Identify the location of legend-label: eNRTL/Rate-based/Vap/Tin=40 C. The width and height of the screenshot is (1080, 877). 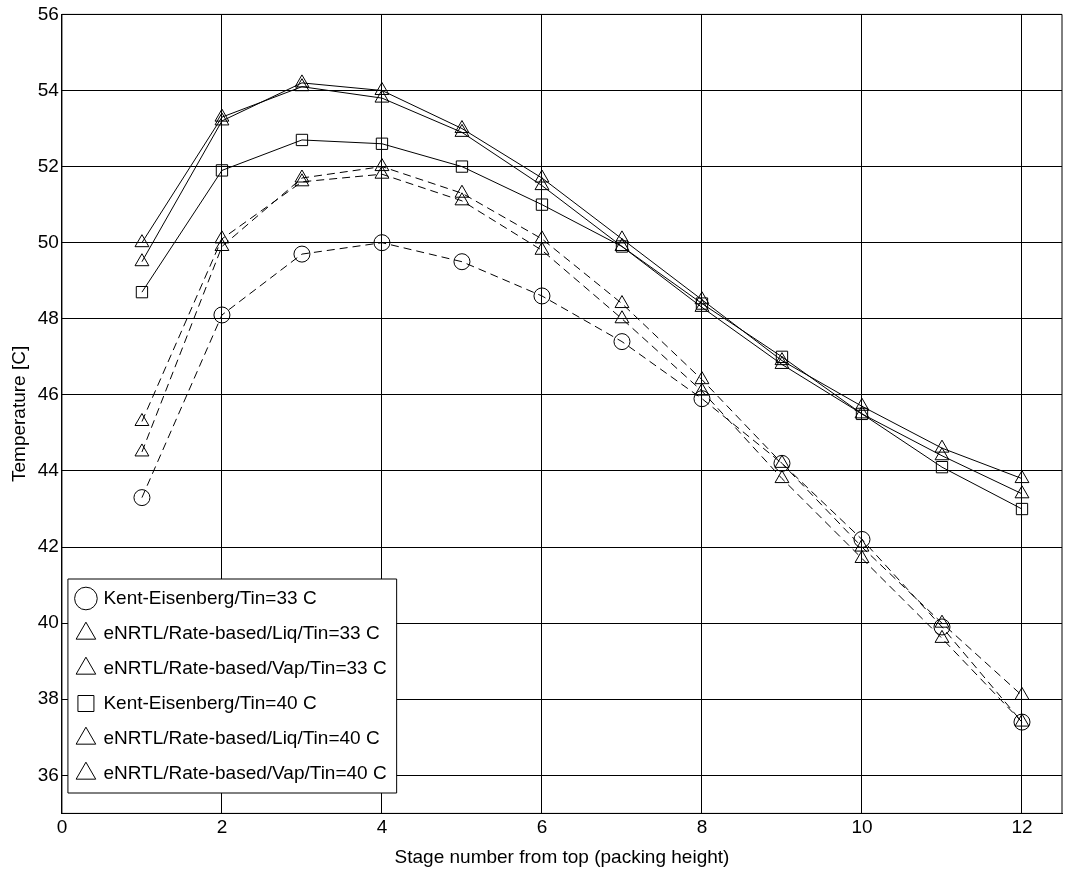
(245, 772).